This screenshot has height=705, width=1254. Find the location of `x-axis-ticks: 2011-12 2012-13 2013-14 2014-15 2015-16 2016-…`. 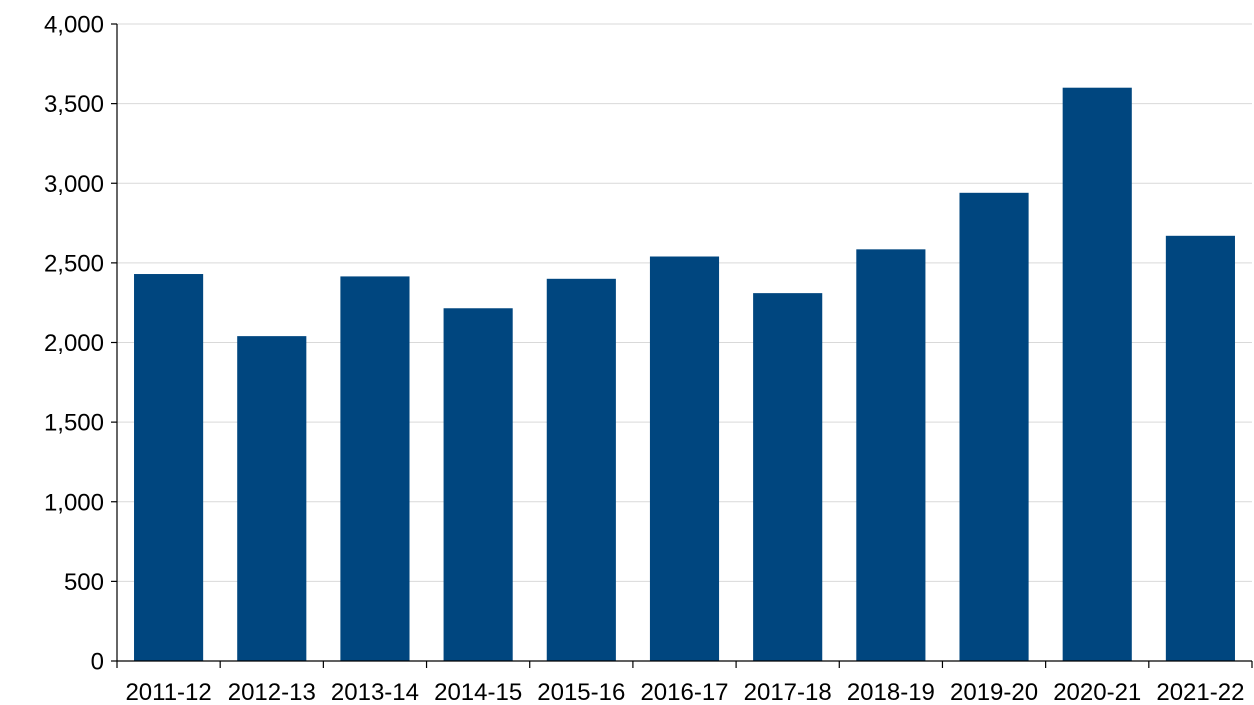

x-axis-ticks: 2011-12 2012-13 2013-14 2014-15 2015-16 2016-… is located at coordinates (684, 683).